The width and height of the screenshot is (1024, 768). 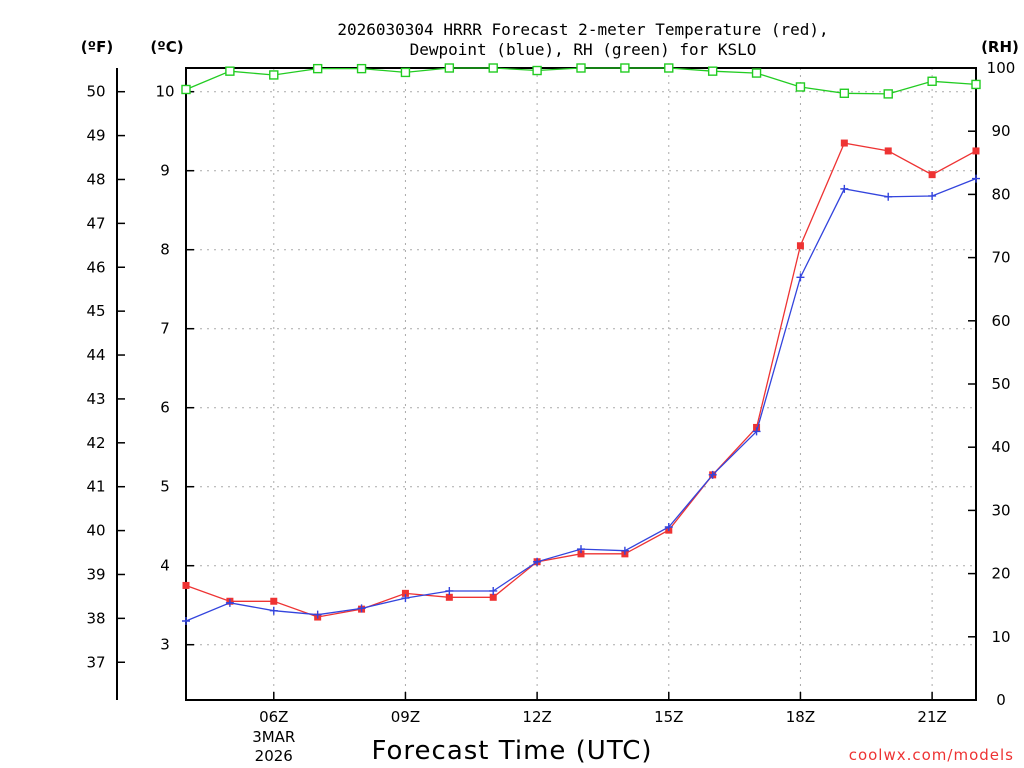 What do you see at coordinates (1000, 384) in the screenshot?
I see `rh-tick-label: 50` at bounding box center [1000, 384].